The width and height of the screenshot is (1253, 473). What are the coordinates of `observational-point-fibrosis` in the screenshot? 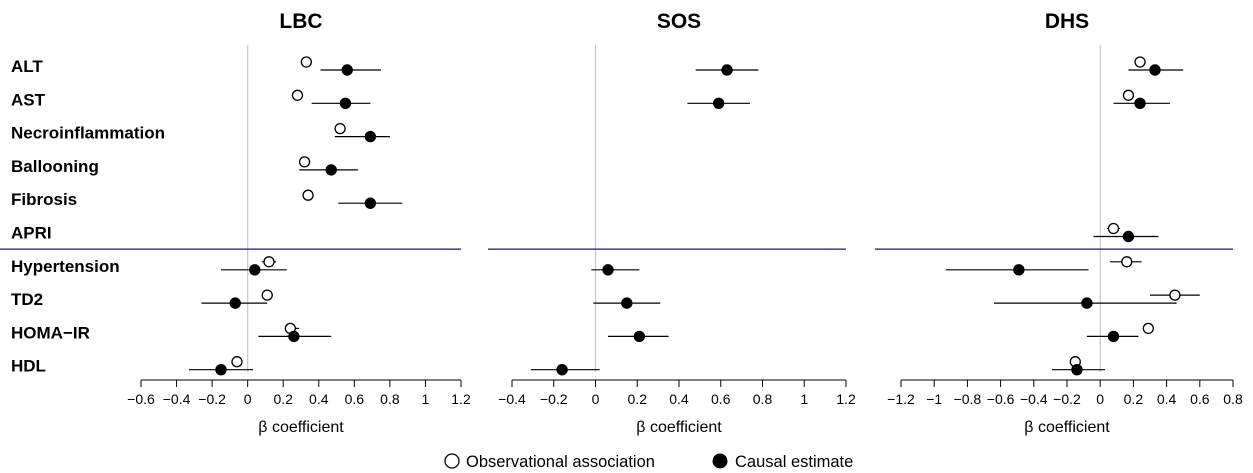 It's located at (308, 195).